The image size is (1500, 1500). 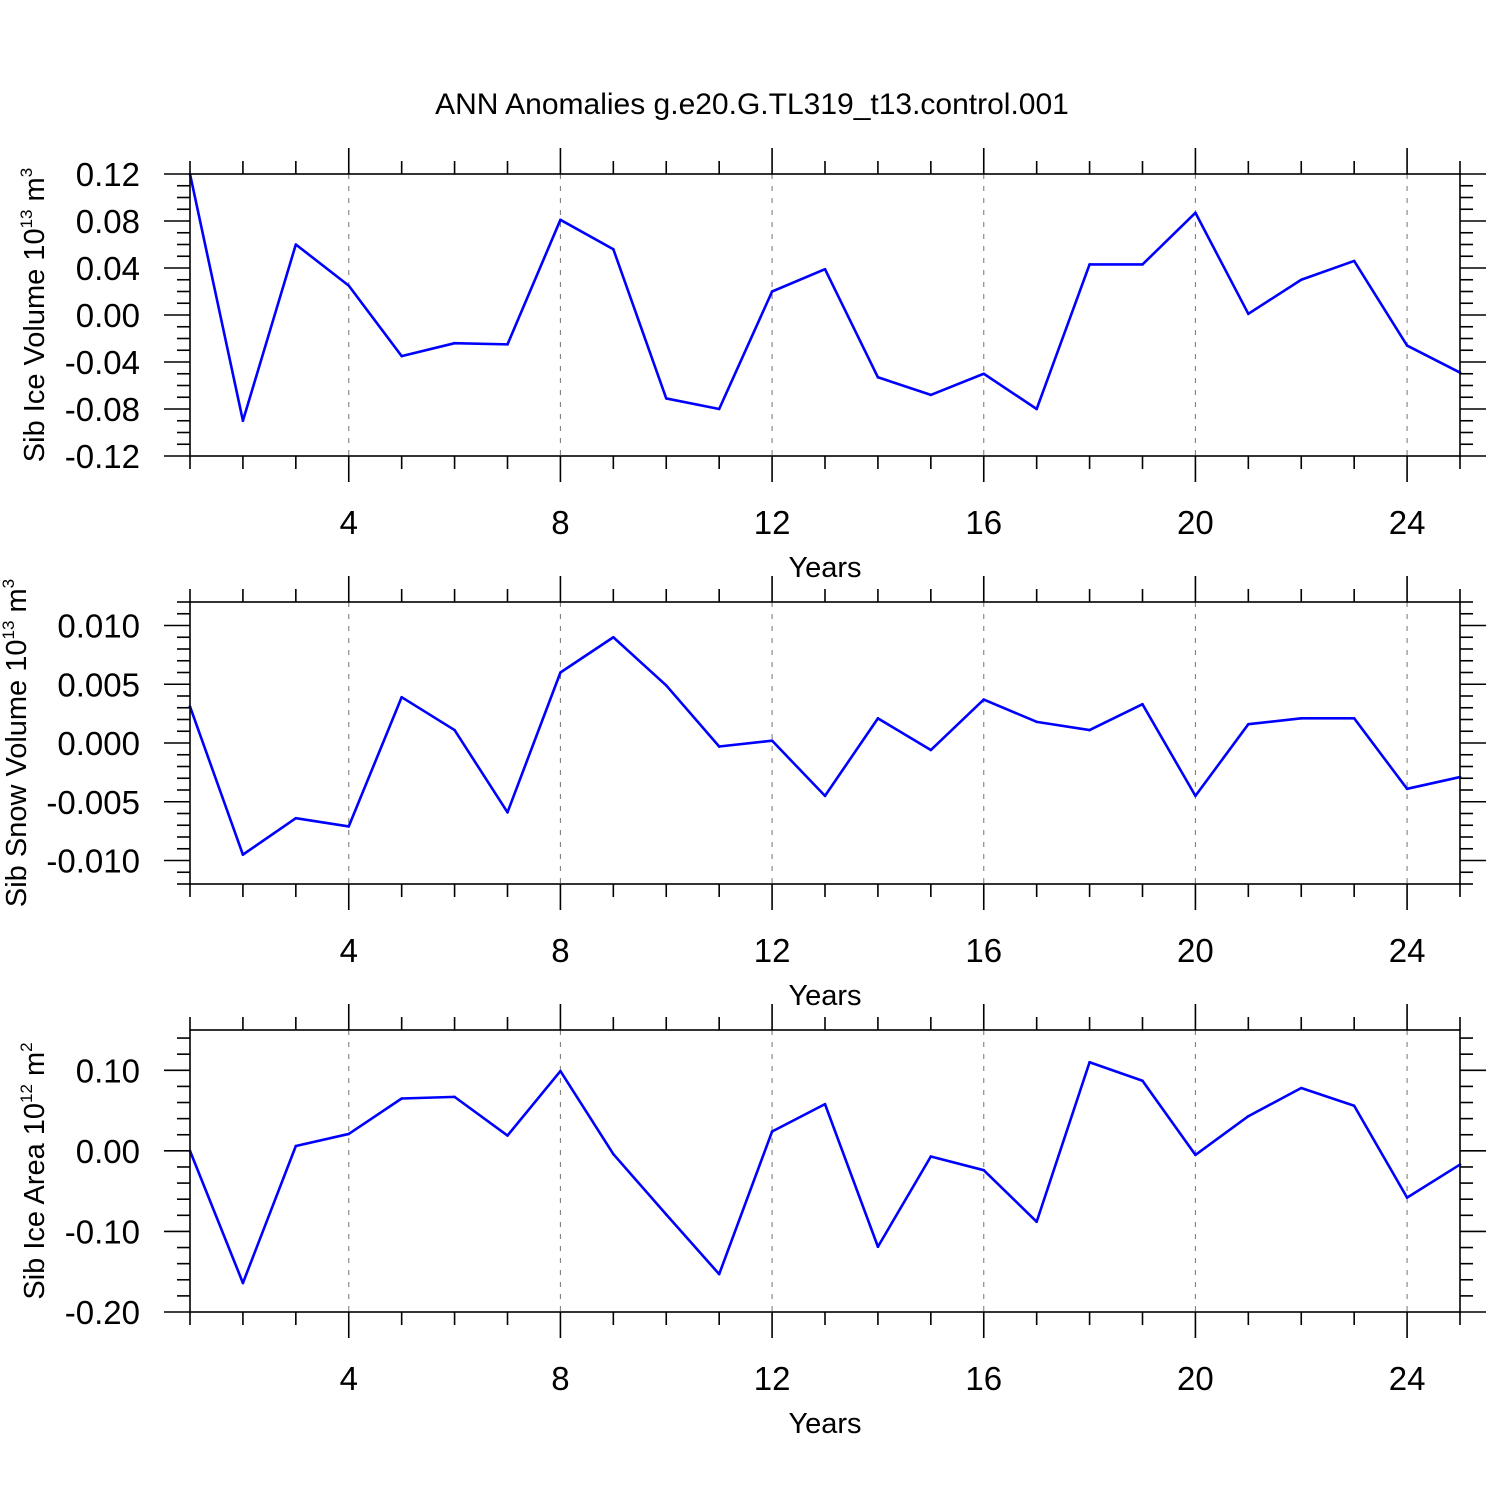 I want to click on y-tick-label: 0.000, so click(x=98, y=743).